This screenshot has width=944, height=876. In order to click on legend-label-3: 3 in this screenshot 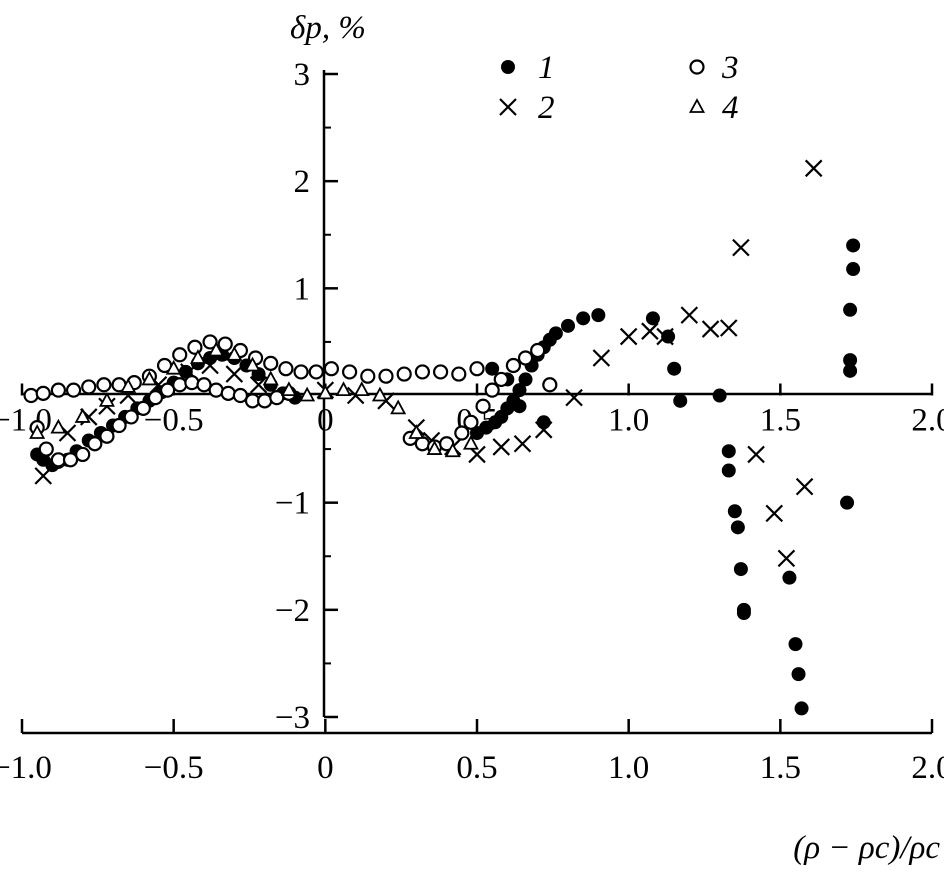, I will do `click(730, 68)`.